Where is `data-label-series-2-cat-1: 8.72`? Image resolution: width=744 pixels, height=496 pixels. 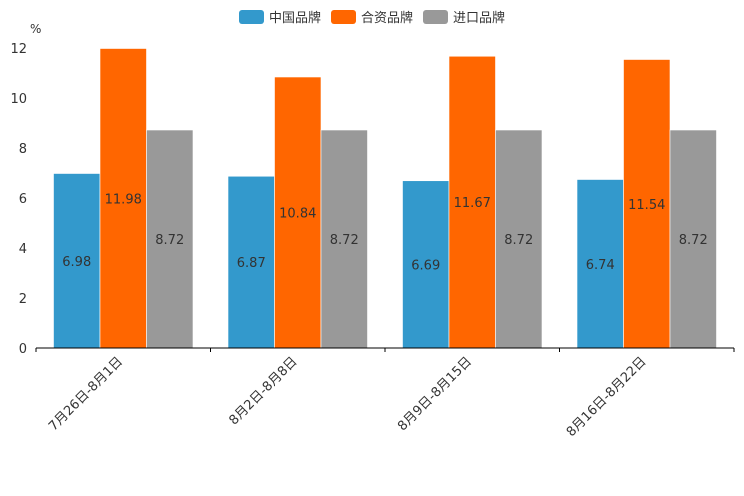 data-label-series-2-cat-1: 8.72 is located at coordinates (344, 240).